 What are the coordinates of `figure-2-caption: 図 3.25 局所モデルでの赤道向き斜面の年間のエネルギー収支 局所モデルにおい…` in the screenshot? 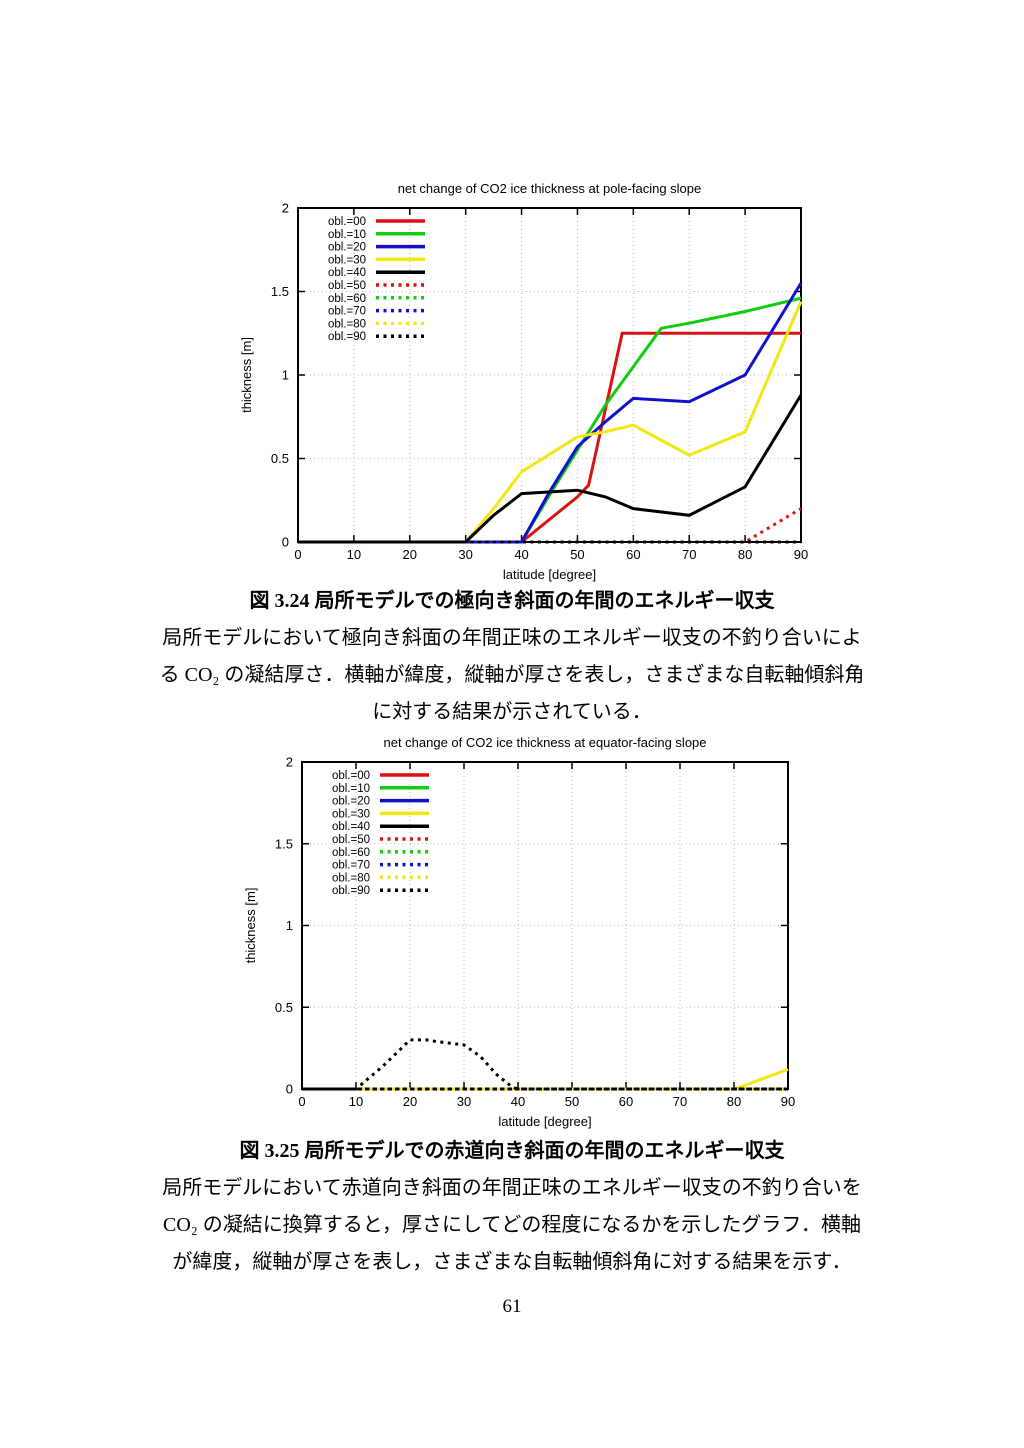 It's located at (512, 1208).